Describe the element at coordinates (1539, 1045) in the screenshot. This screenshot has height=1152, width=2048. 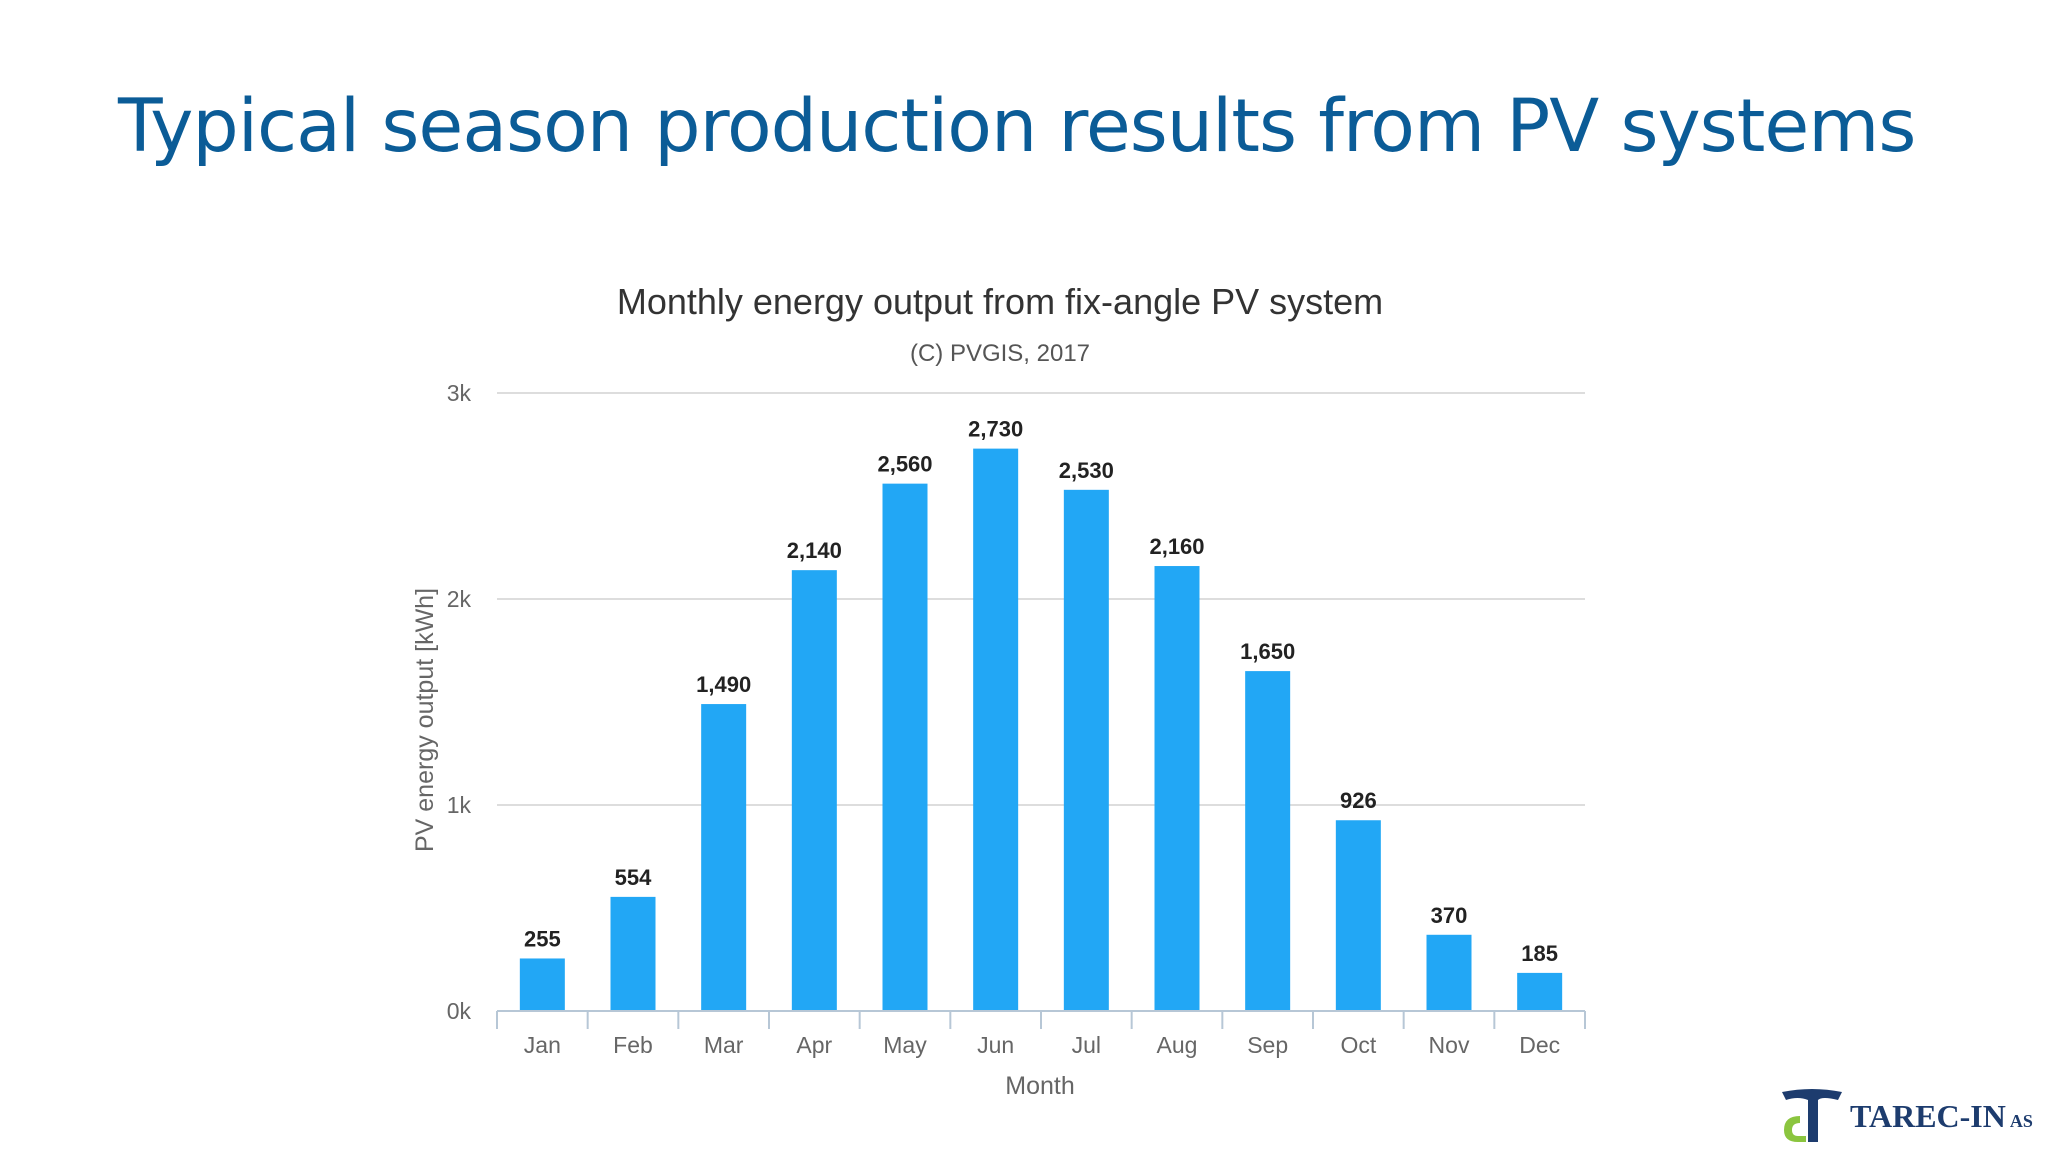
I see `x-tick-label: Dec` at that location.